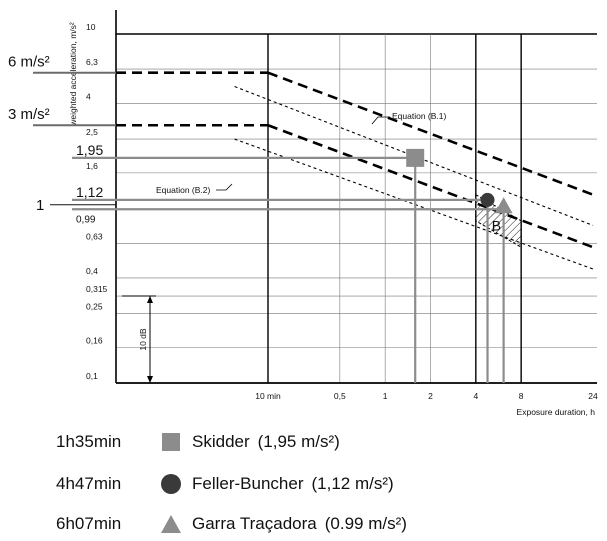 Image resolution: width=607 pixels, height=541 pixels. What do you see at coordinates (29, 62) in the screenshot?
I see `limit-label-6: 6 m/s²` at bounding box center [29, 62].